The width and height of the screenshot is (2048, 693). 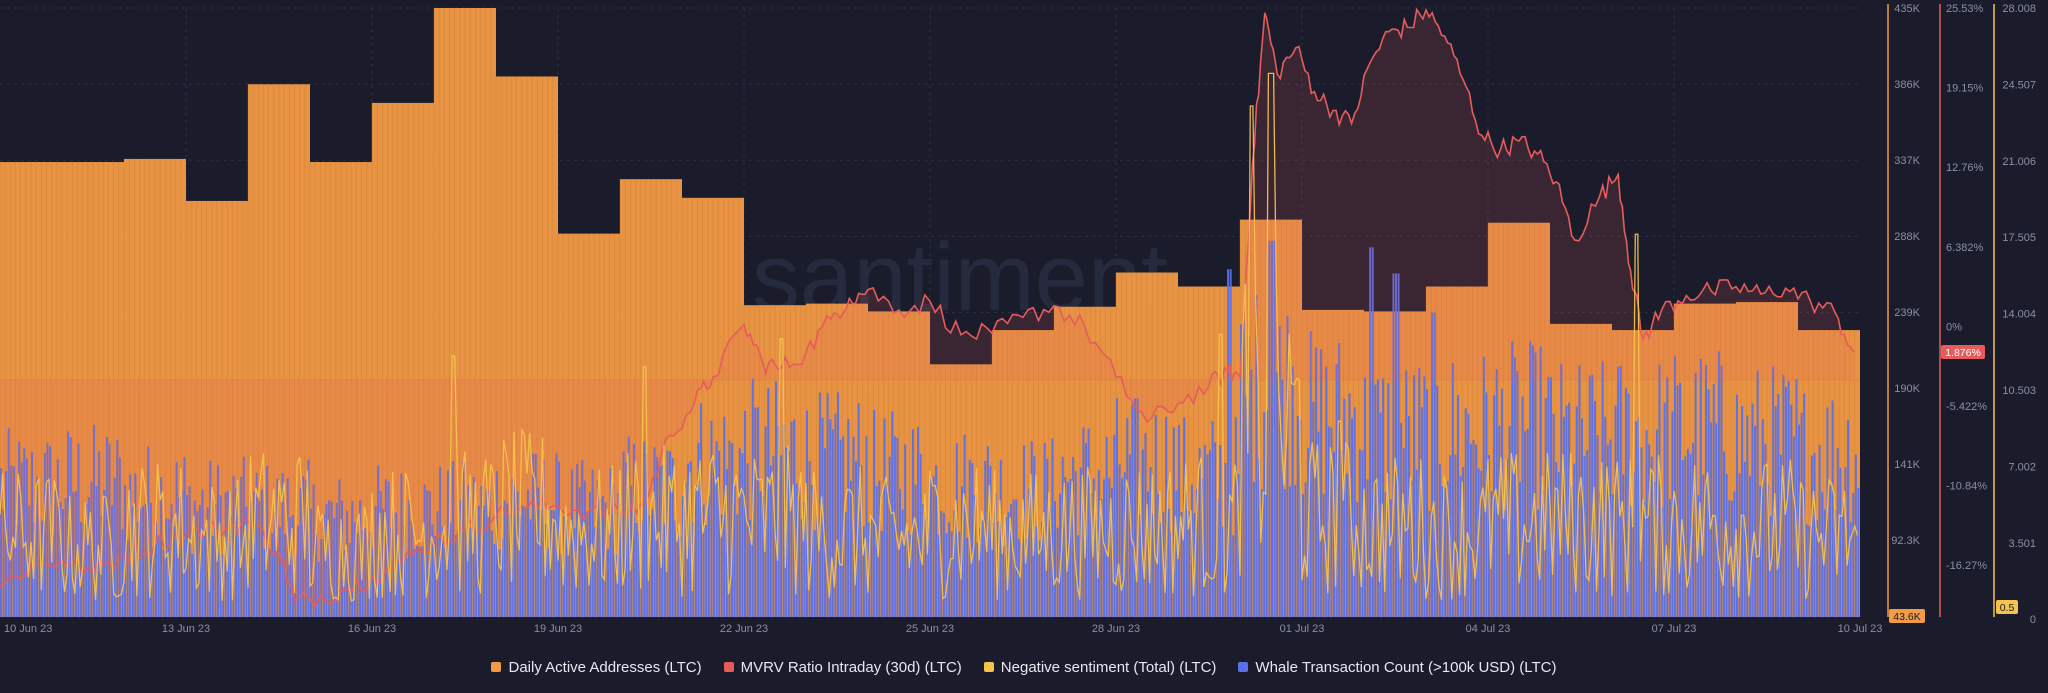 I want to click on x-tick-label: 28 Jun 23, so click(x=1116, y=629).